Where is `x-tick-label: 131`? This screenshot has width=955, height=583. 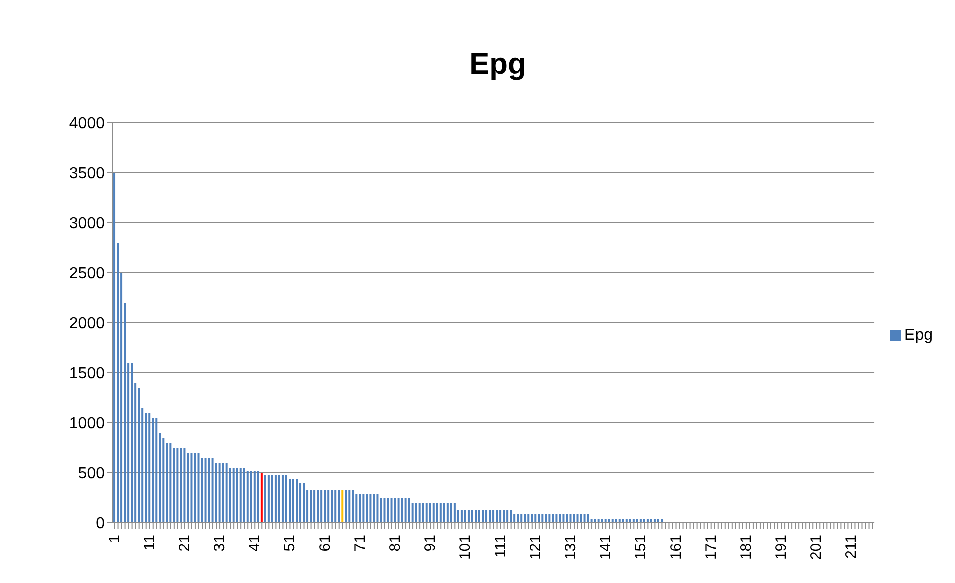
x-tick-label: 131 is located at coordinates (571, 547).